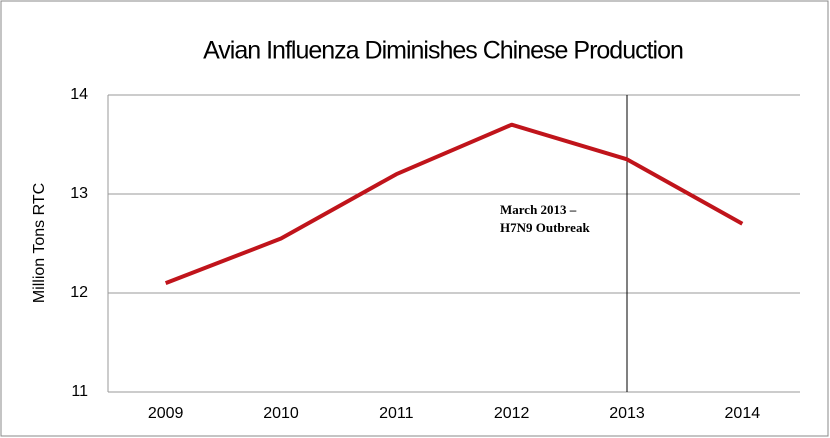 This screenshot has width=830, height=438. I want to click on annotation: H7N9 Outbreak, so click(545, 227).